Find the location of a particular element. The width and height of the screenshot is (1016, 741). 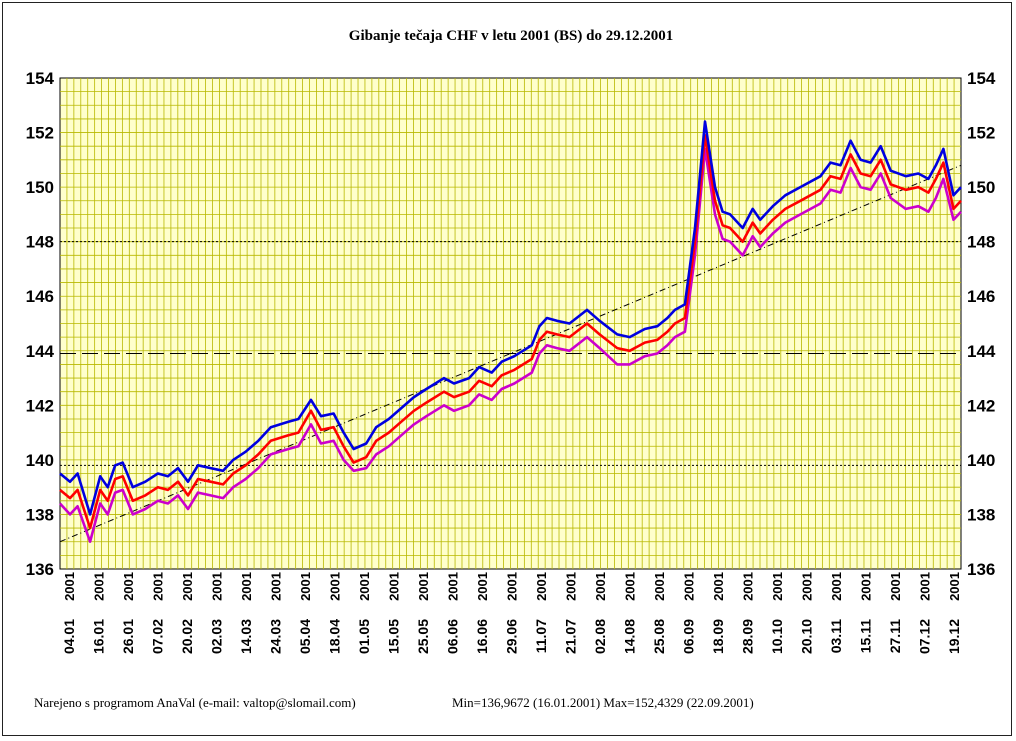

y-tick-label-left: 136 is located at coordinates (40, 569).